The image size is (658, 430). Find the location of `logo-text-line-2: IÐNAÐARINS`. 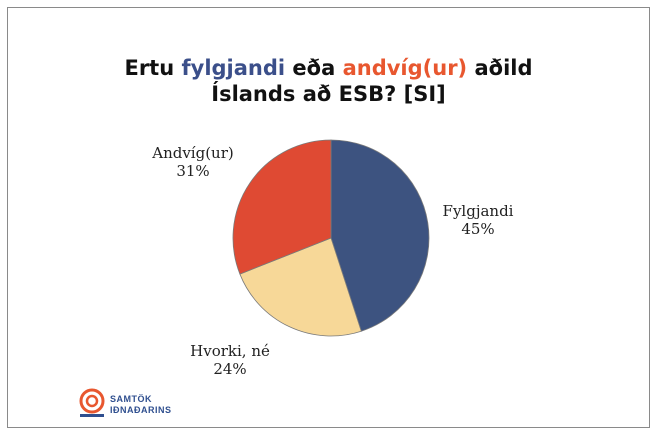

logo-text-line-2: IÐNAÐARINS is located at coordinates (141, 410).